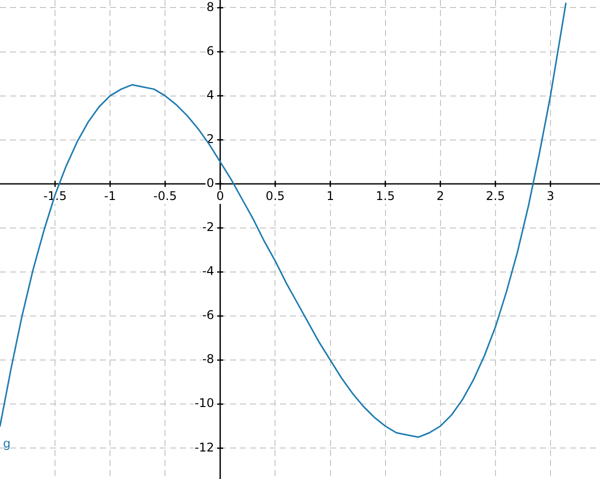  What do you see at coordinates (210, 183) in the screenshot?
I see `y-tick-label: 0` at bounding box center [210, 183].